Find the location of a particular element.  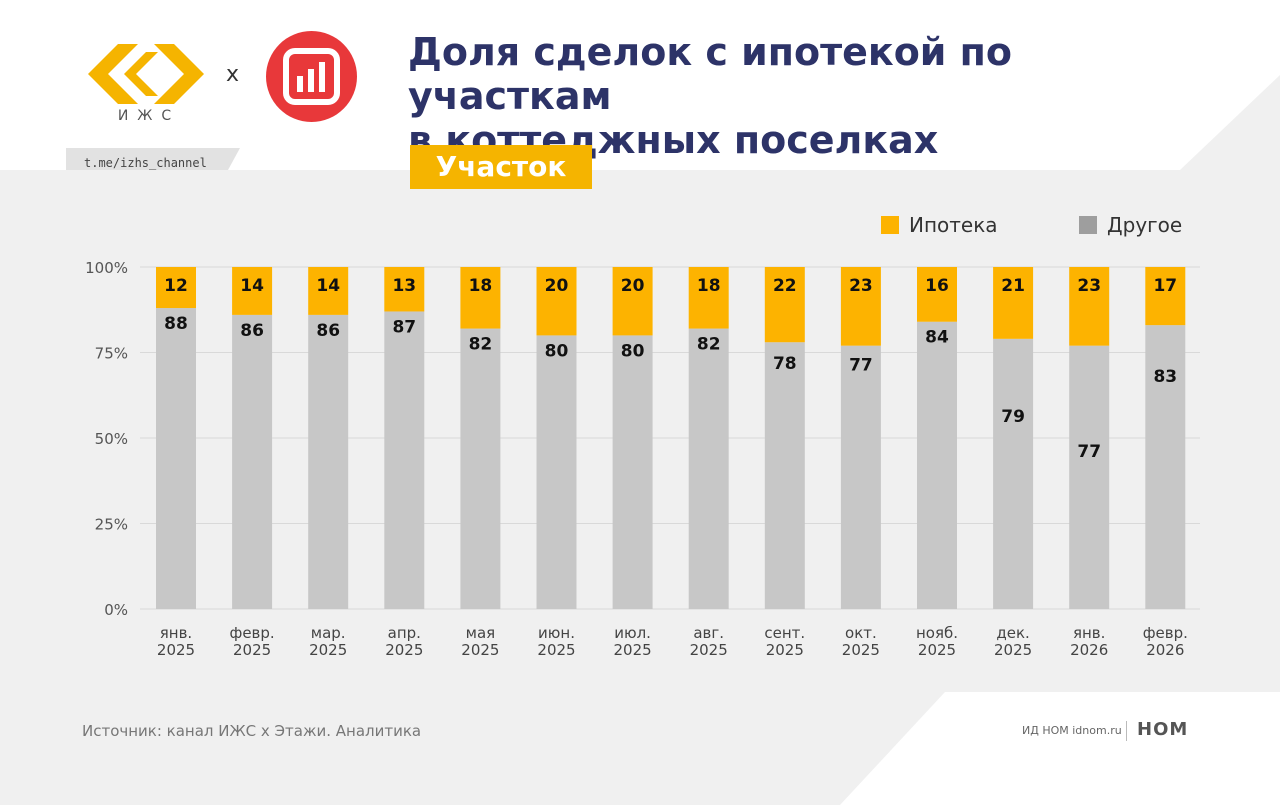

x-tick-label-month: дек. is located at coordinates (1012, 633).